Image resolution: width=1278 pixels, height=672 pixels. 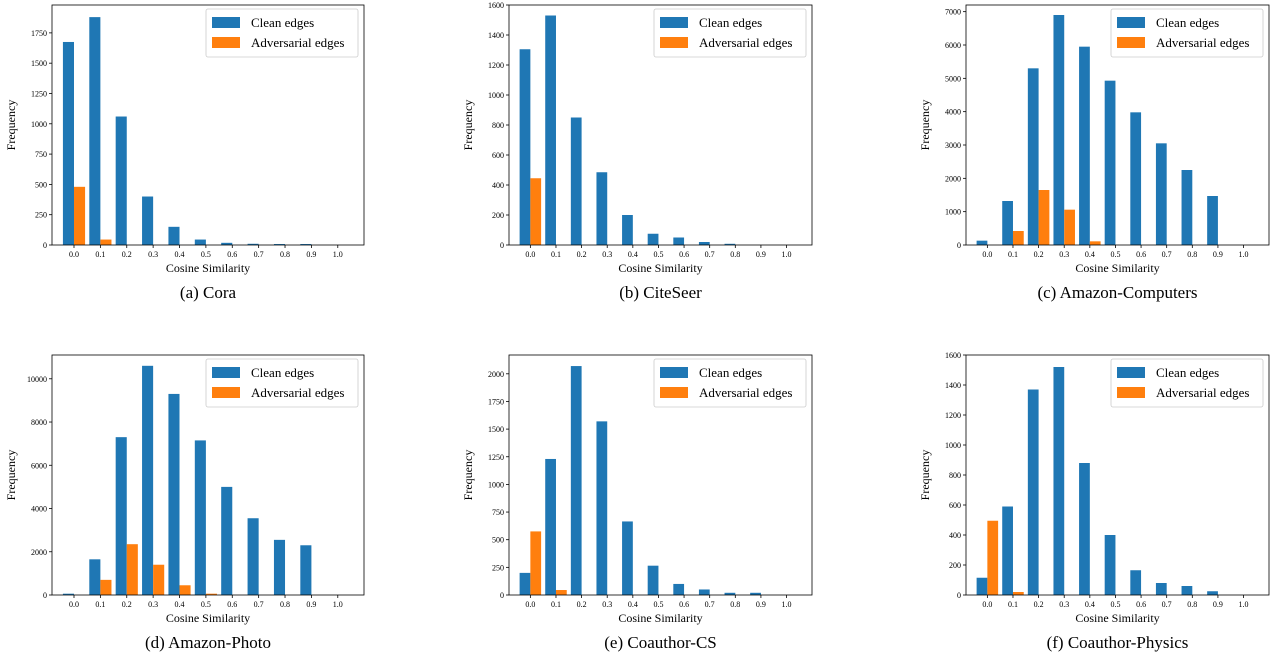 What do you see at coordinates (1118, 642) in the screenshot?
I see `chart-caption: (f) Coauthor-Physics` at bounding box center [1118, 642].